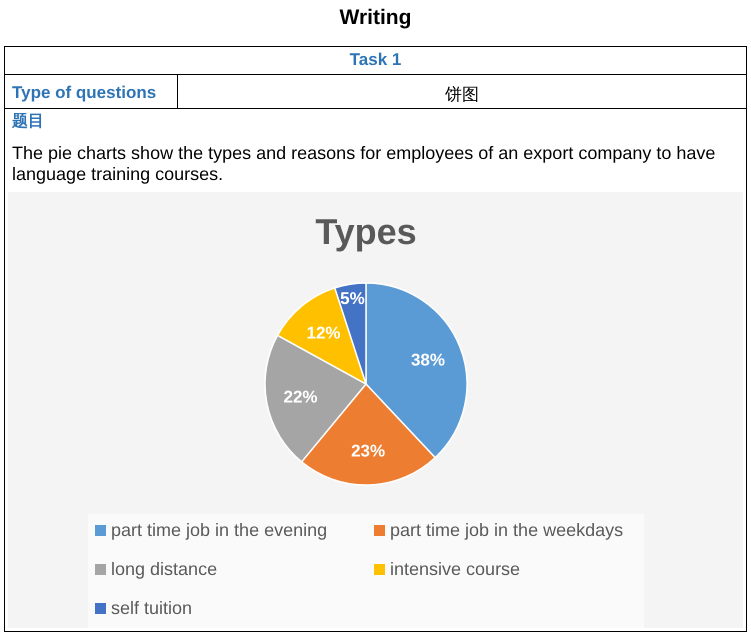 This screenshot has width=751, height=633. Describe the element at coordinates (164, 569) in the screenshot. I see `legend-label: long distance` at that location.